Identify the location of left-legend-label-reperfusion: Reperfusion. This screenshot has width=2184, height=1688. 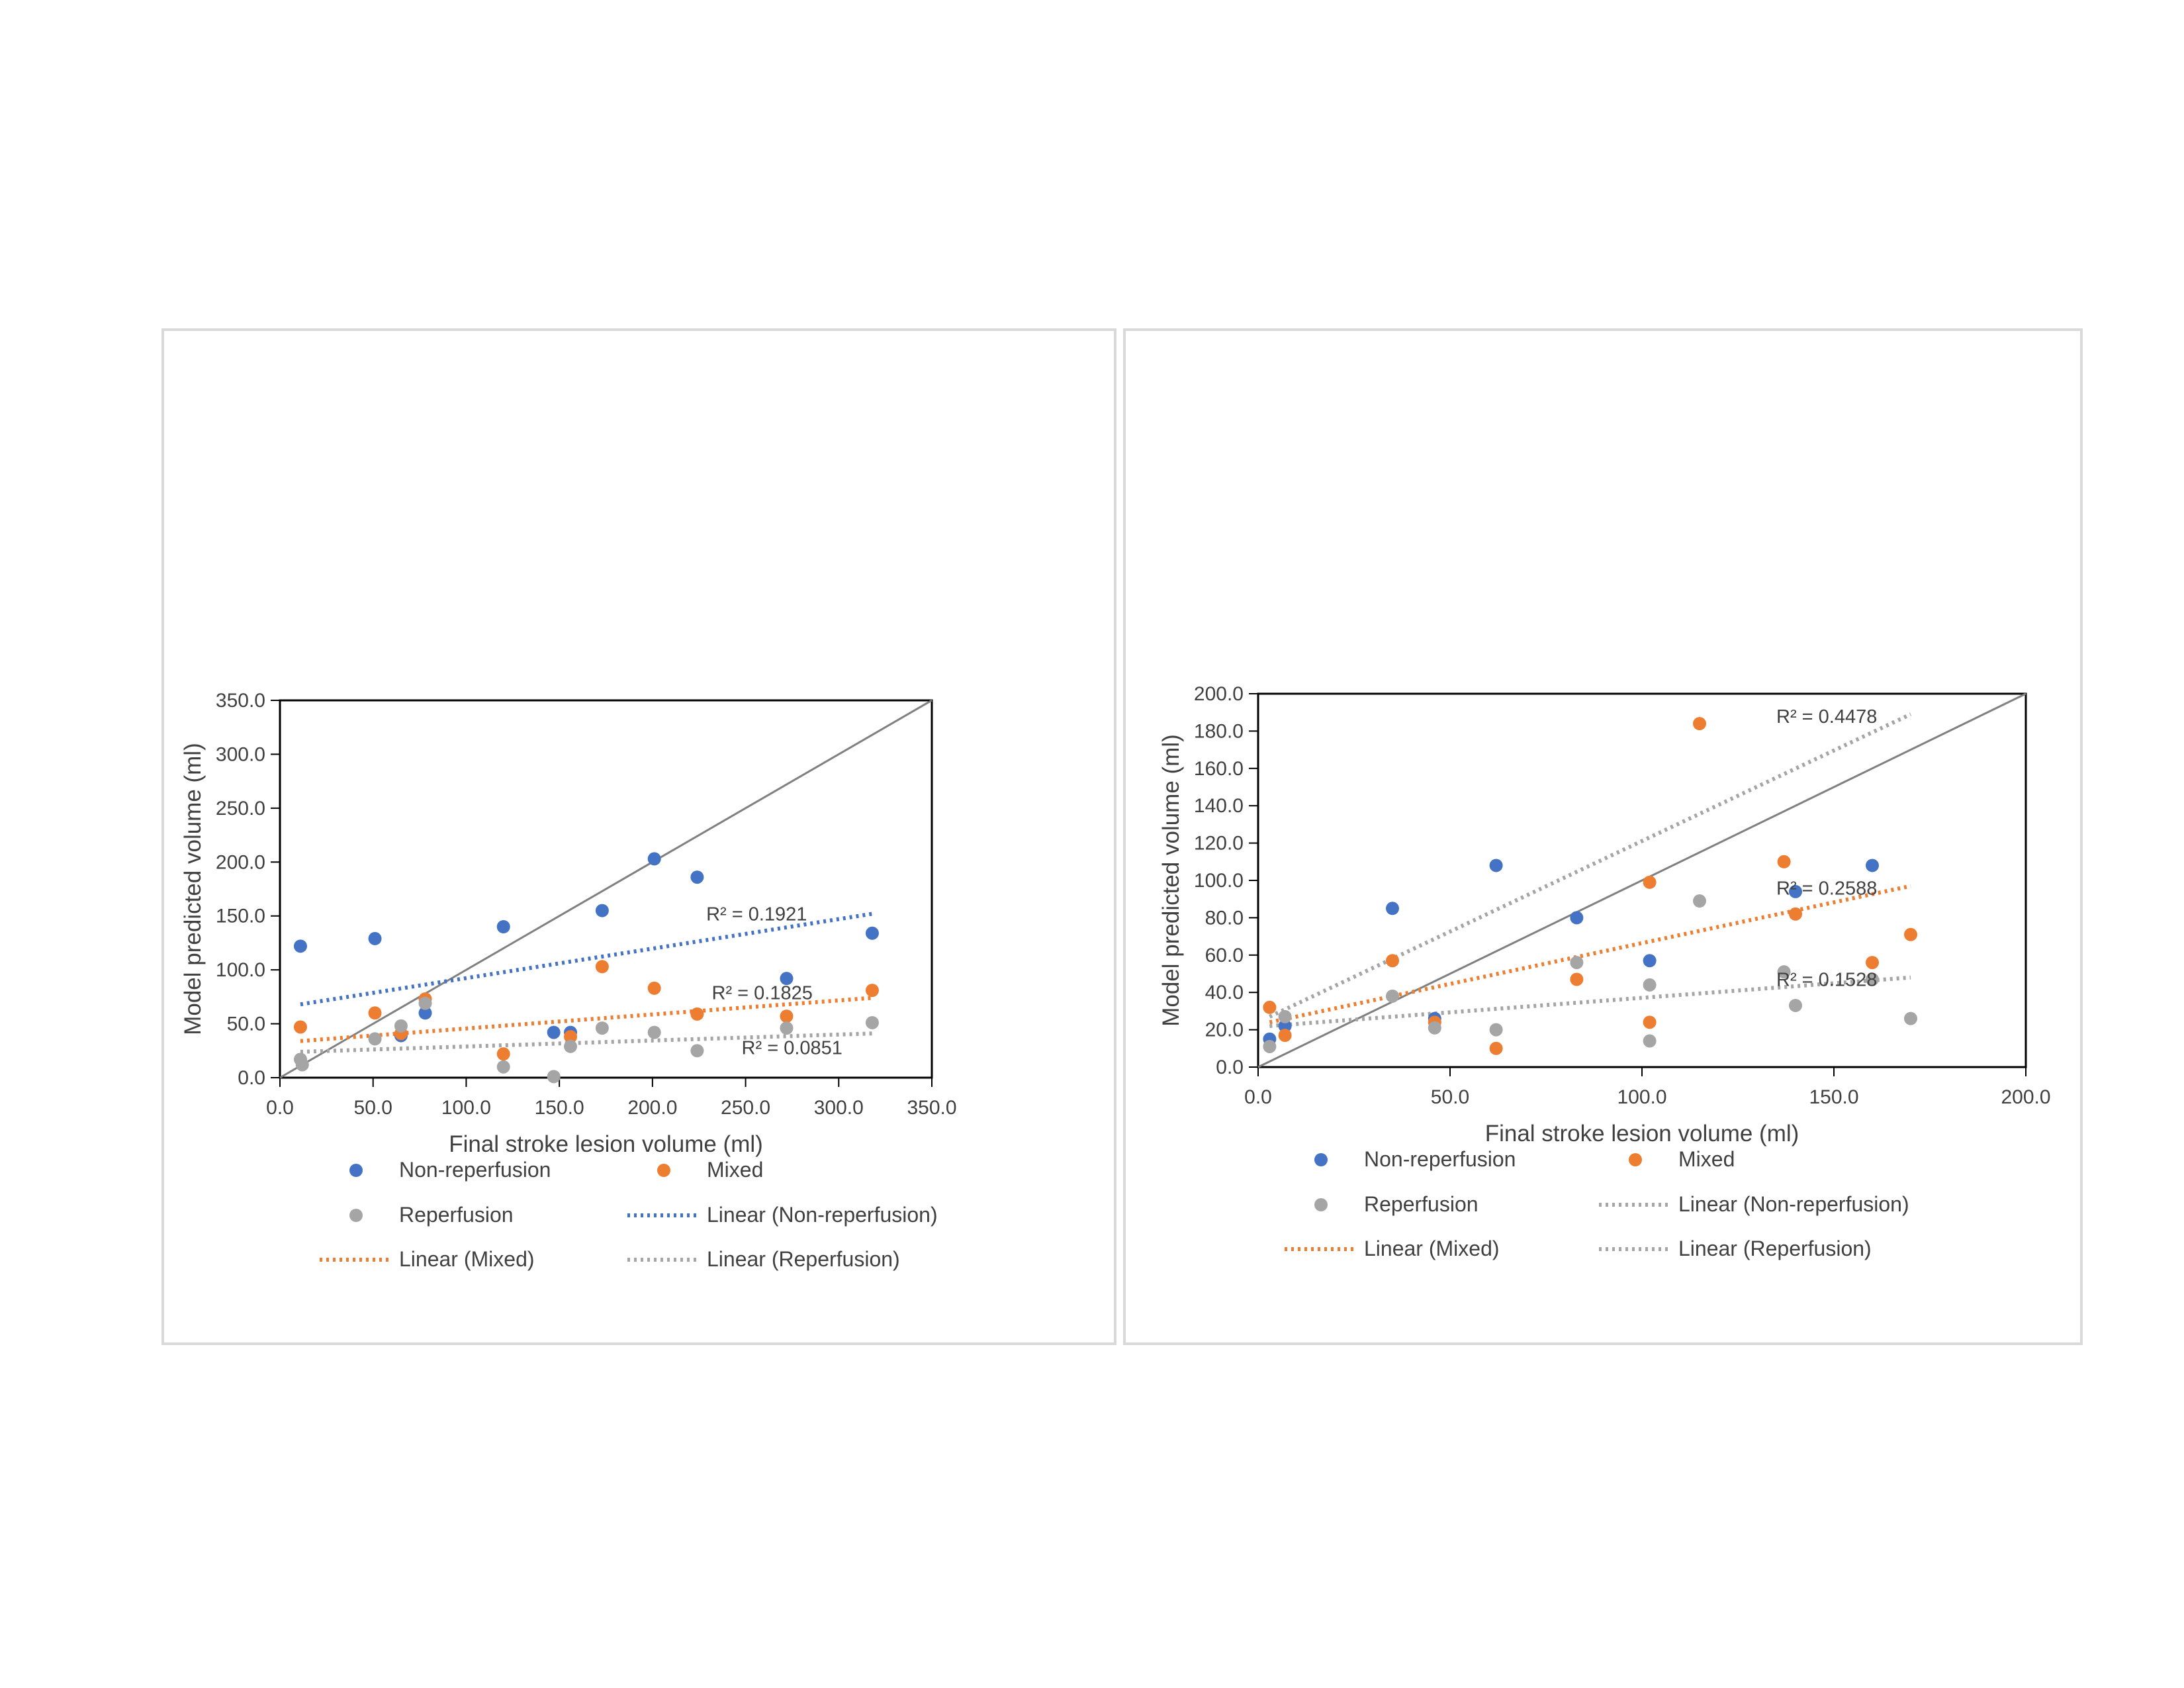
(456, 1215).